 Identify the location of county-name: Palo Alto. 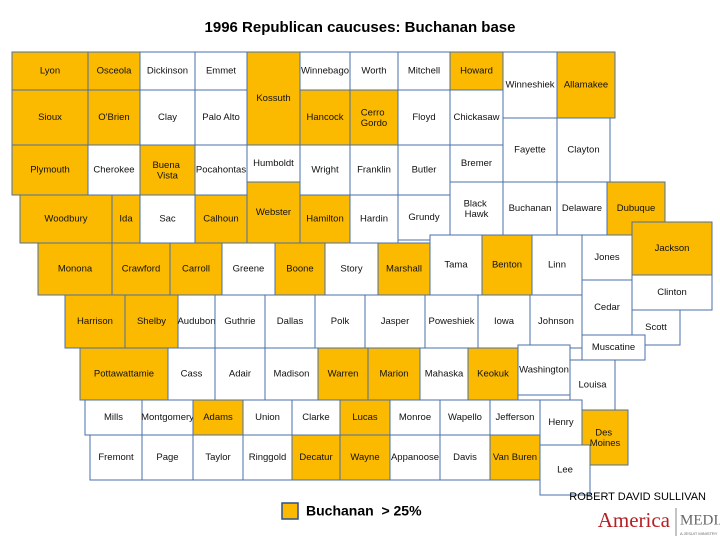
(221, 117).